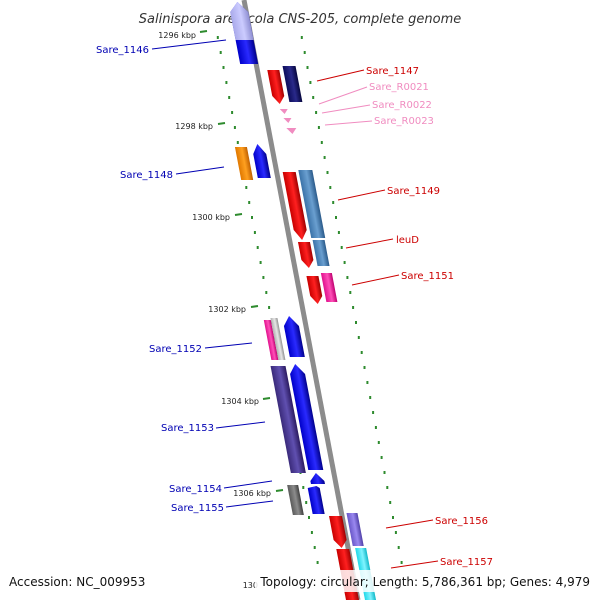 This screenshot has width=600, height=600. I want to click on gene-label-sare-1154: Sare_1154, so click(195, 489).